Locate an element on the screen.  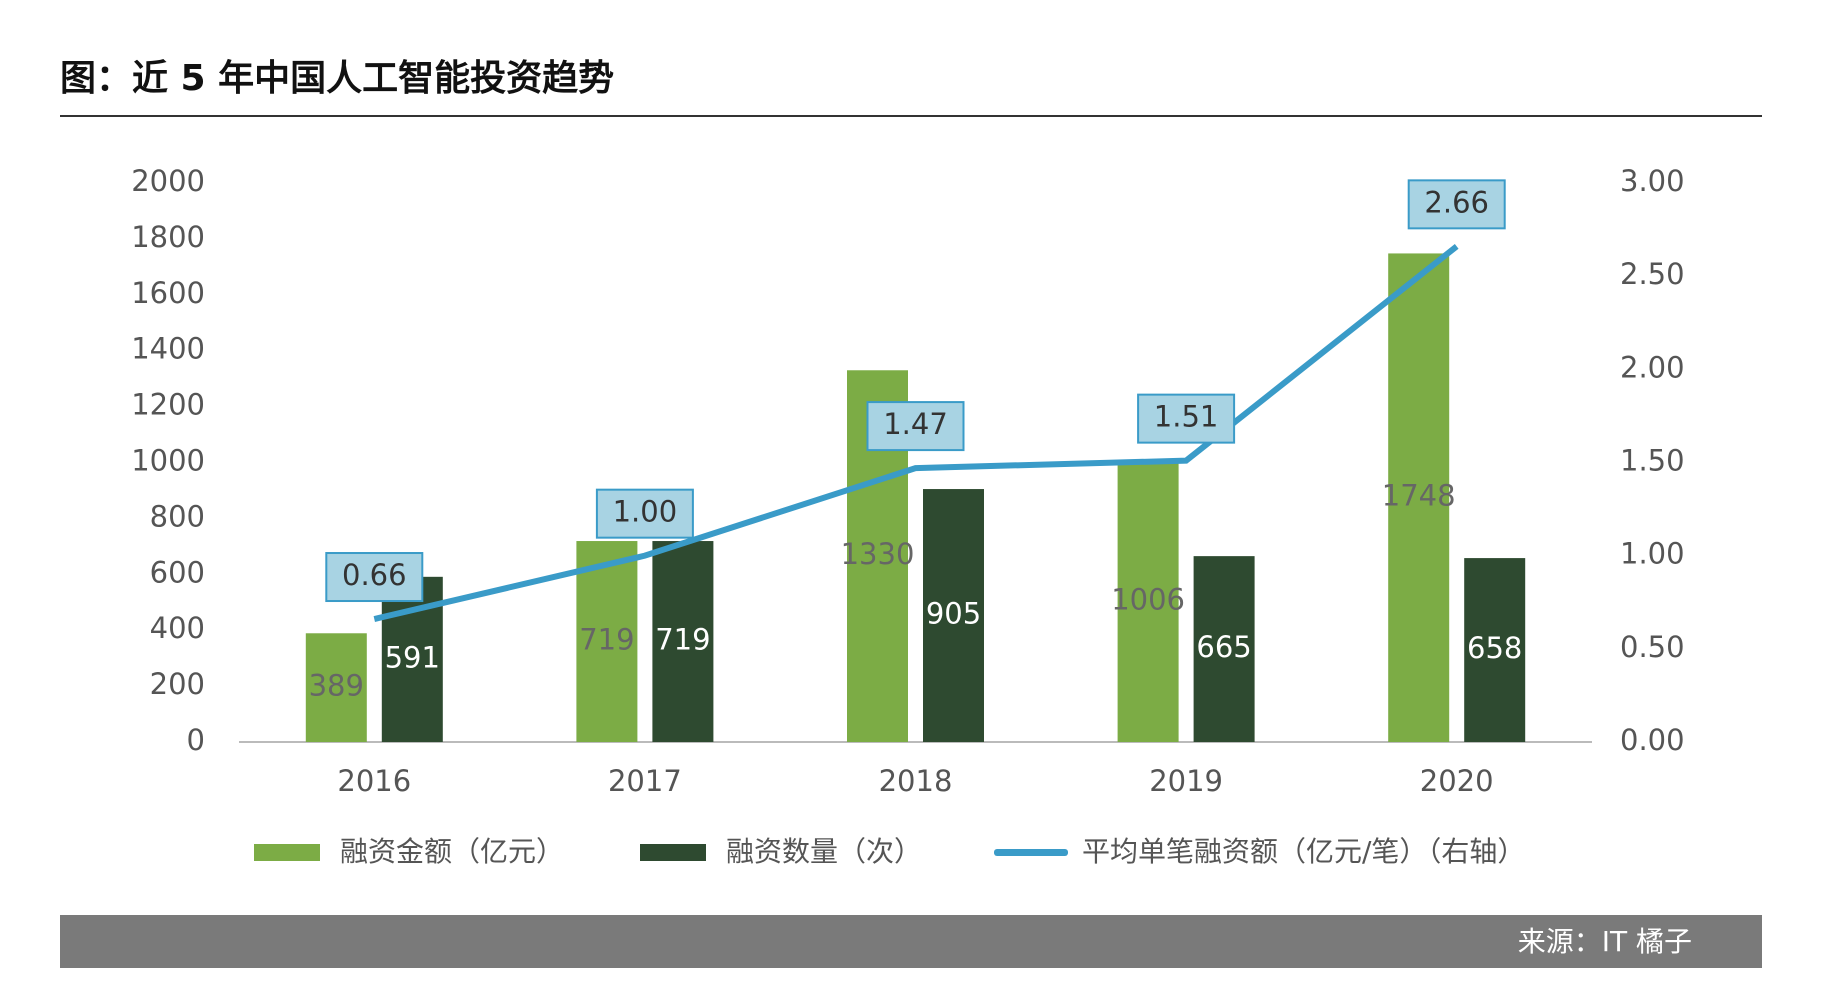
bar-value-label: 1006 is located at coordinates (1148, 599).